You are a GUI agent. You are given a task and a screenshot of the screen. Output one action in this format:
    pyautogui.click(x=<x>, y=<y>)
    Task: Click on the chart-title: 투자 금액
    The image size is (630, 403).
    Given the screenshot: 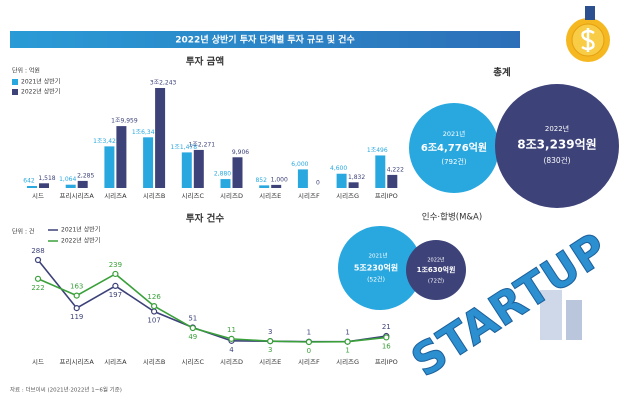 What is the action you would take?
    pyautogui.click(x=205, y=62)
    